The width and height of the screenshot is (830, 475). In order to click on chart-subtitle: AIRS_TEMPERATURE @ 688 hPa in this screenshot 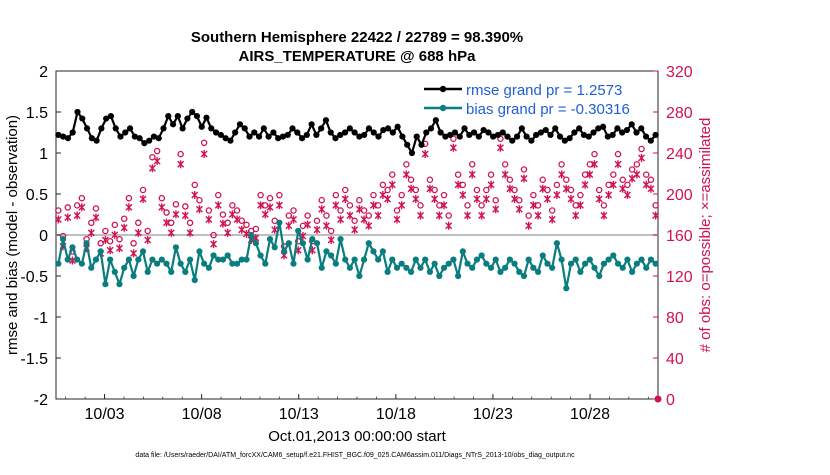, I will do `click(358, 56)`.